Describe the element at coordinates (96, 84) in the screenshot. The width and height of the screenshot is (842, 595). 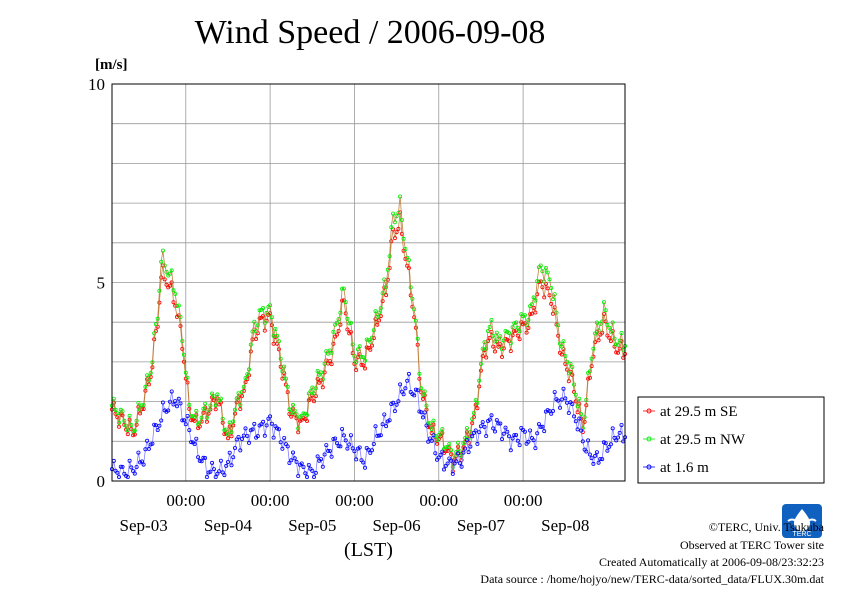
I see `y-tick-label: 10` at that location.